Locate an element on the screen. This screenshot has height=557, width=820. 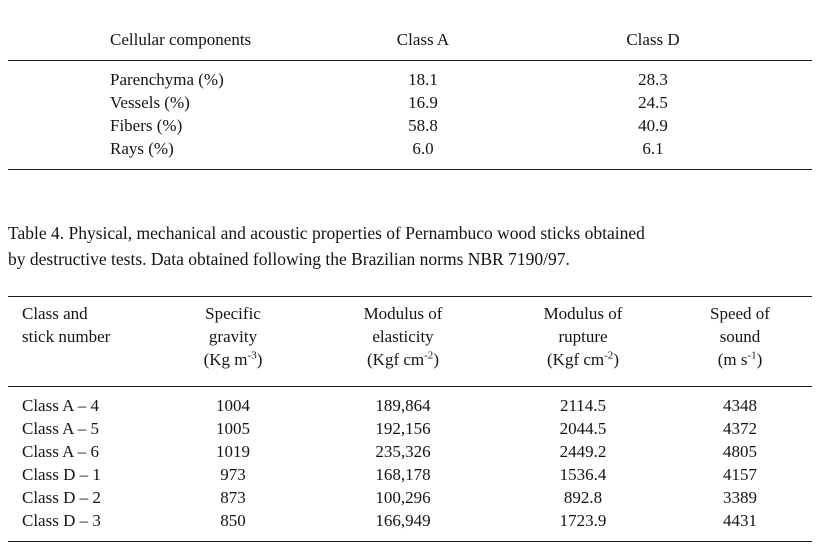
component-label: Fibers (%) is located at coordinates (146, 125).